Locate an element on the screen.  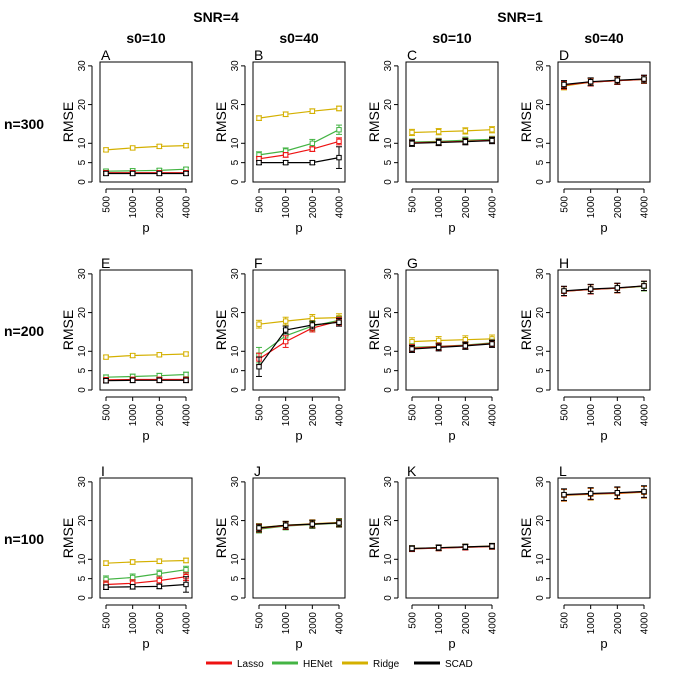
y-tick-label: 0 is located at coordinates (388, 182).